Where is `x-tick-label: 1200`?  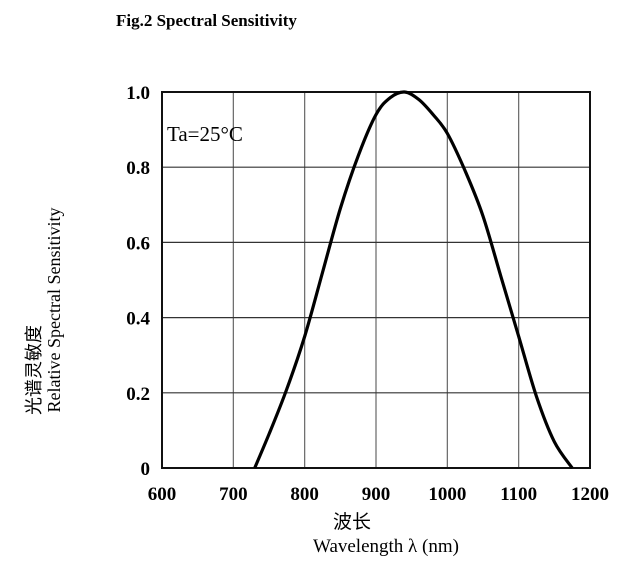
x-tick-label: 1200 is located at coordinates (590, 494).